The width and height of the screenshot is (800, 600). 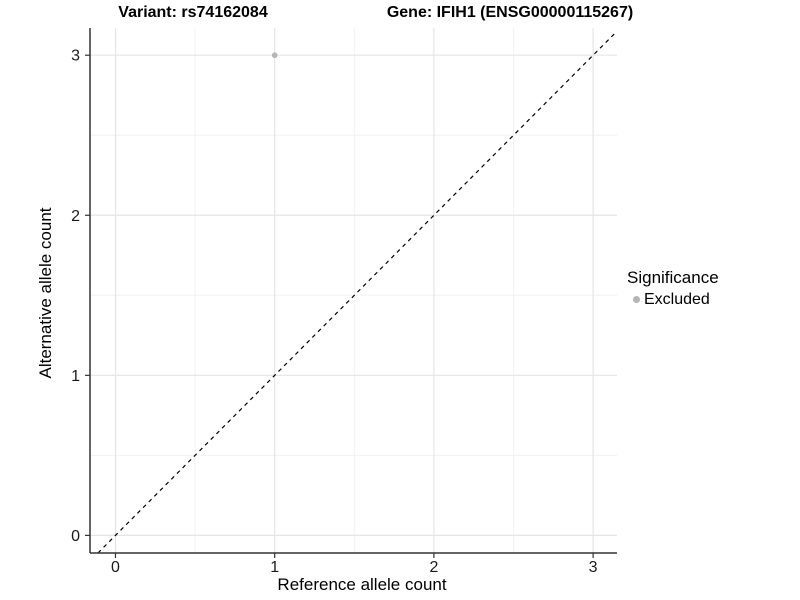 What do you see at coordinates (673, 277) in the screenshot?
I see `legend-title: Significance` at bounding box center [673, 277].